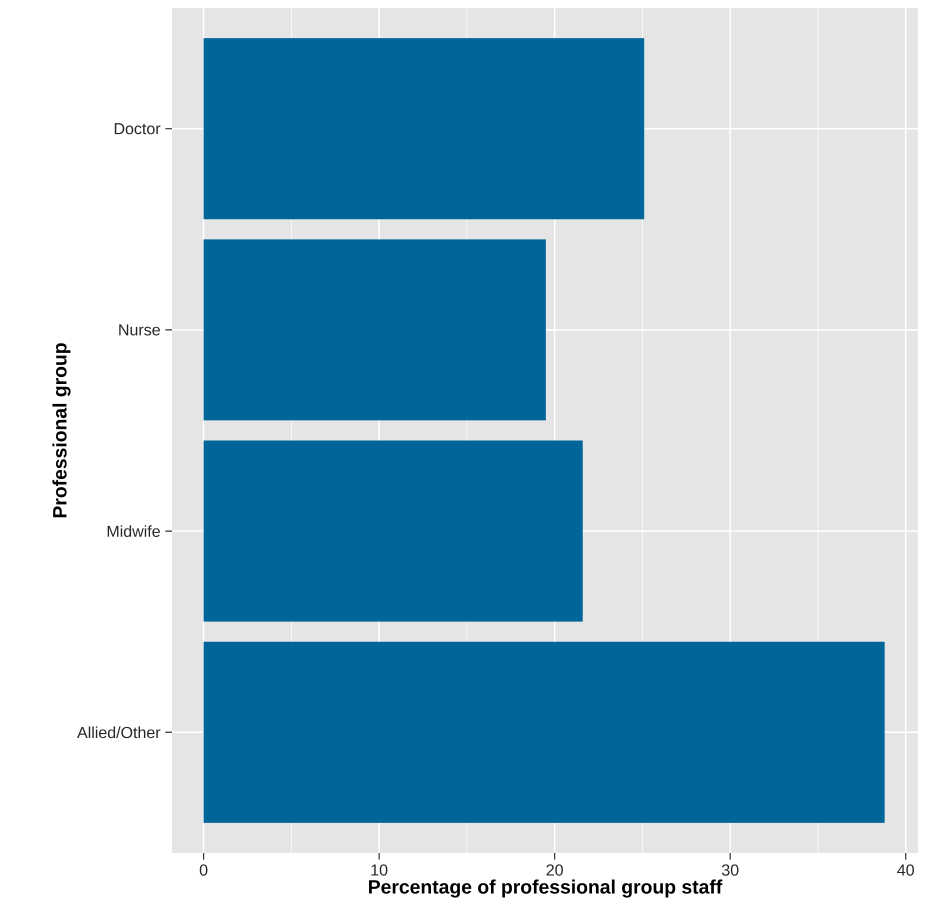  Describe the element at coordinates (730, 870) in the screenshot. I see `x-tick-label: 30` at that location.